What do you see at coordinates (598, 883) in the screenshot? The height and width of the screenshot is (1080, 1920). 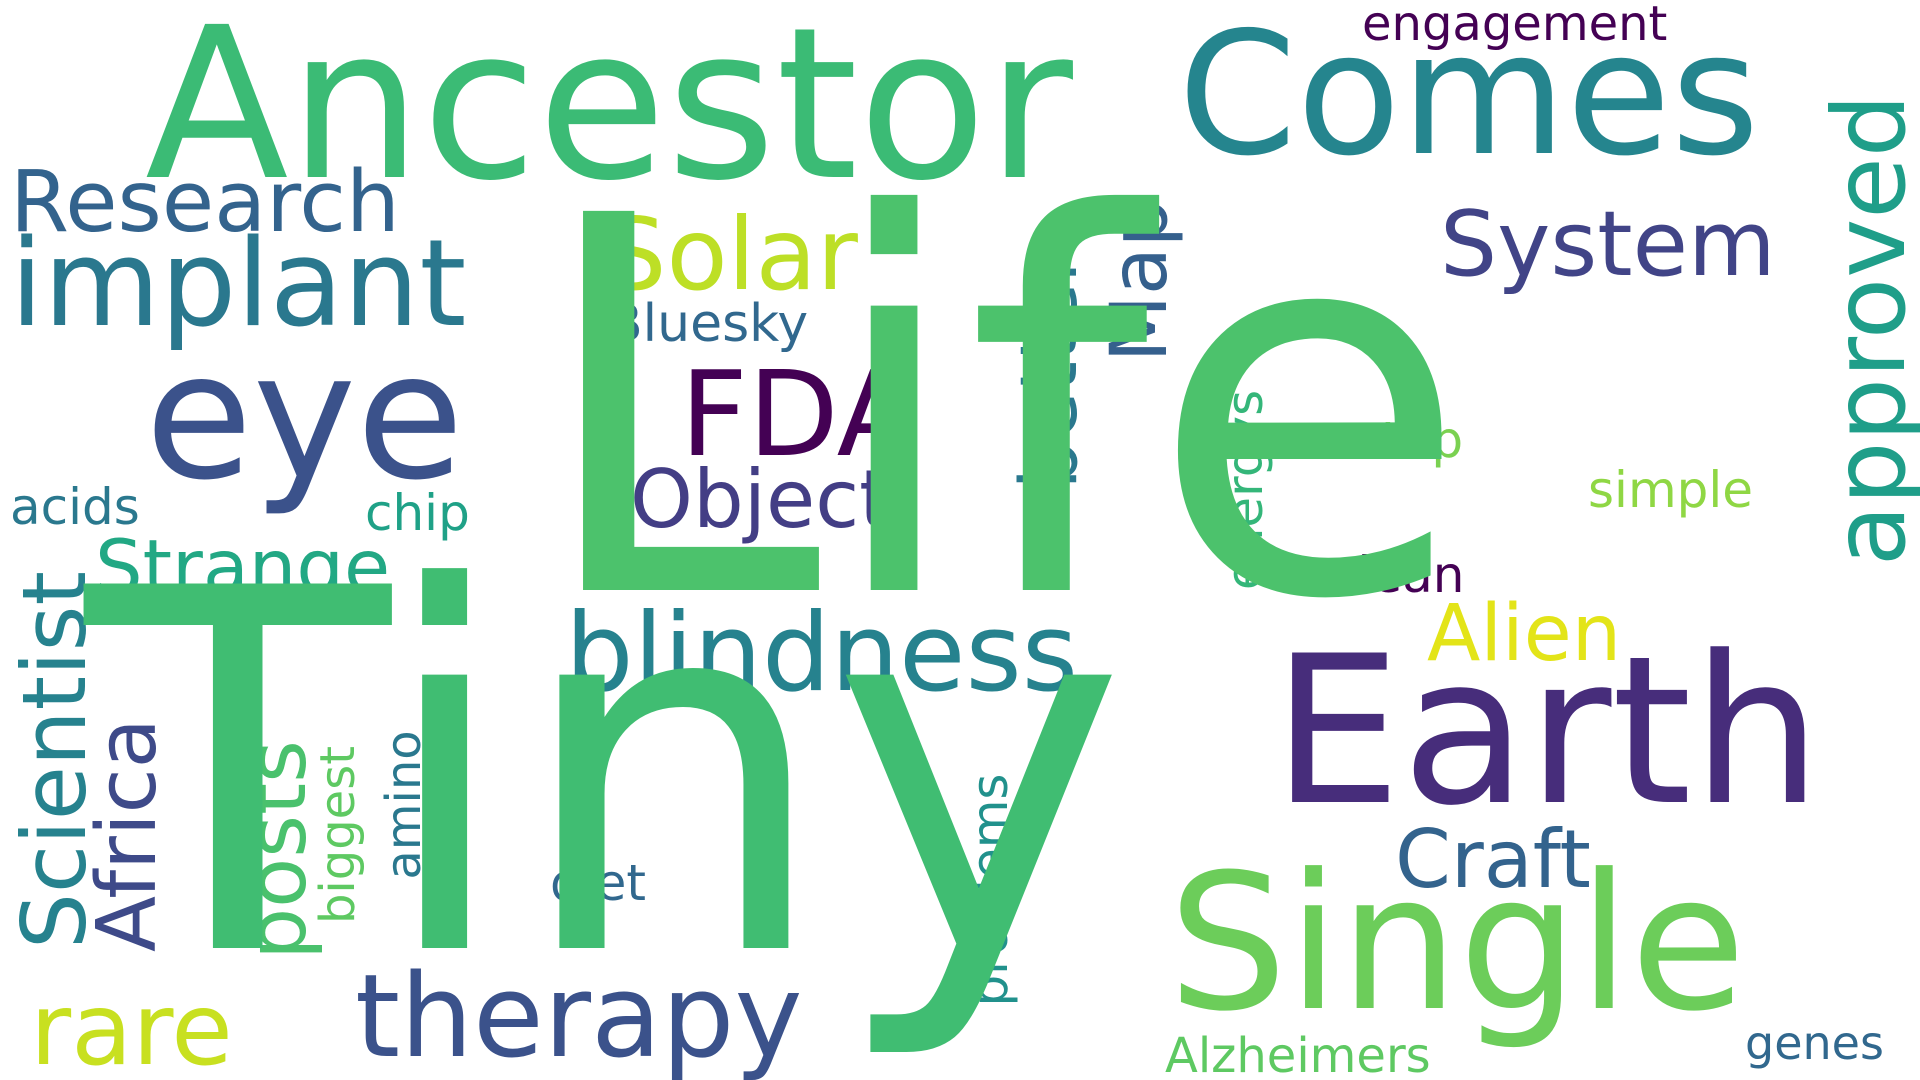 I see `word-diet: diet` at bounding box center [598, 883].